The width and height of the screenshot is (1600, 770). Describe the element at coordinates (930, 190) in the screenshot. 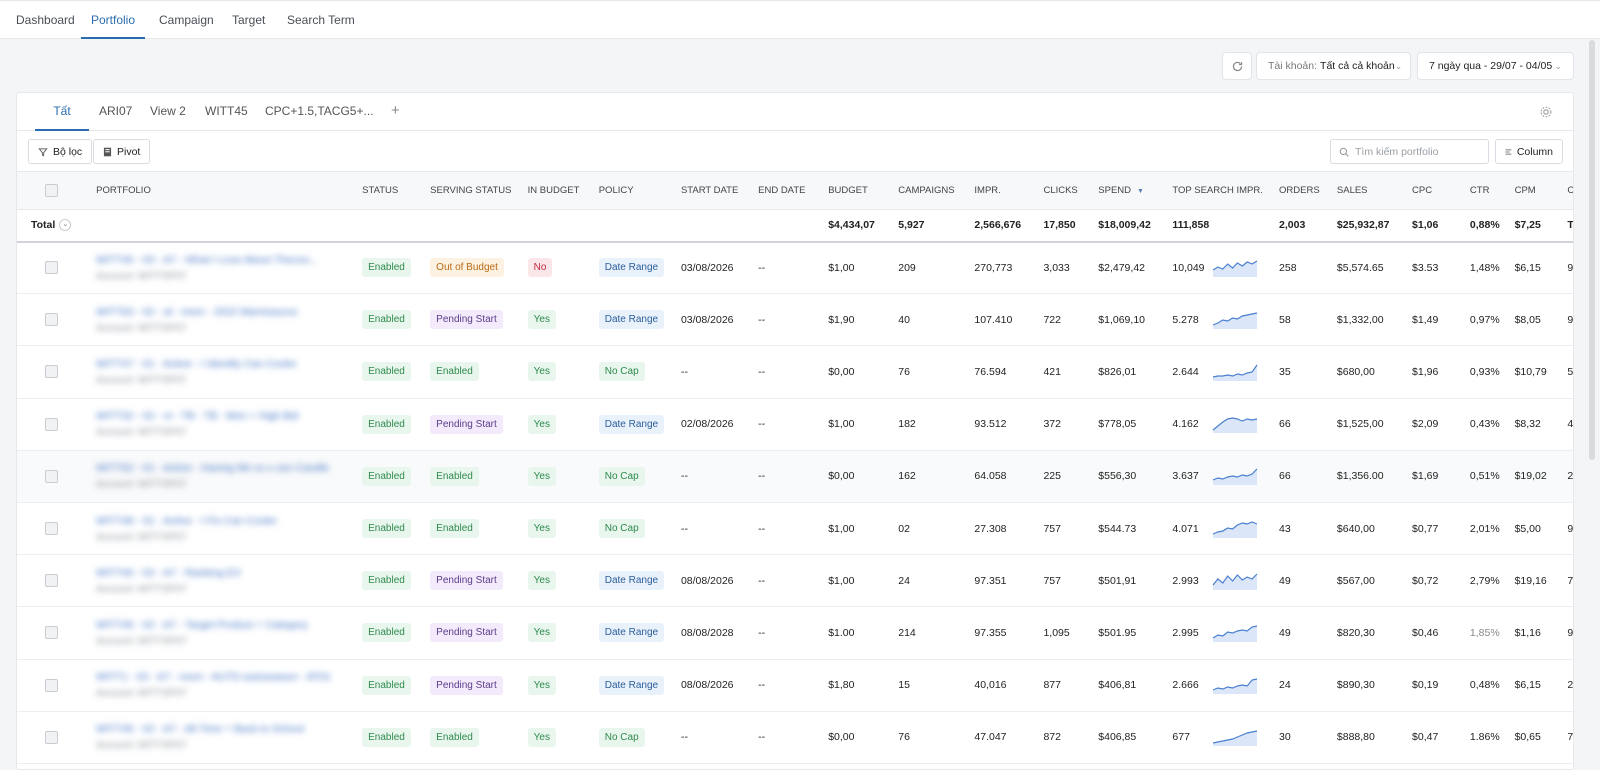

I see `col-campaigns: CAMPAIGNS` at that location.